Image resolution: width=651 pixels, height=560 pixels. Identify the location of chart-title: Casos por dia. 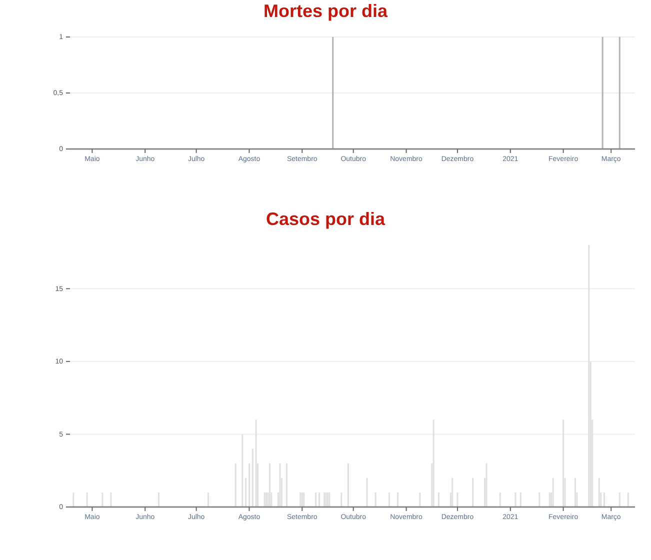
(326, 219).